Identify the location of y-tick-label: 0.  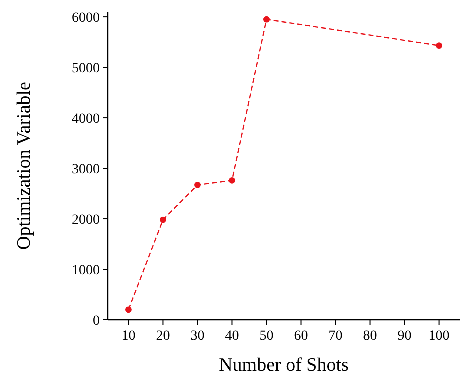
(96, 321).